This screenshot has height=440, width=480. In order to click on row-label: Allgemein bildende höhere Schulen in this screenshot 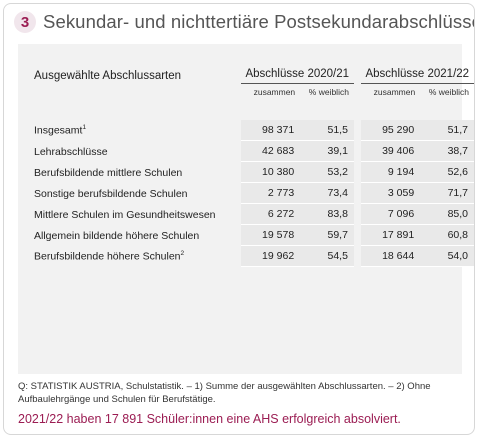, I will do `click(137, 235)`.